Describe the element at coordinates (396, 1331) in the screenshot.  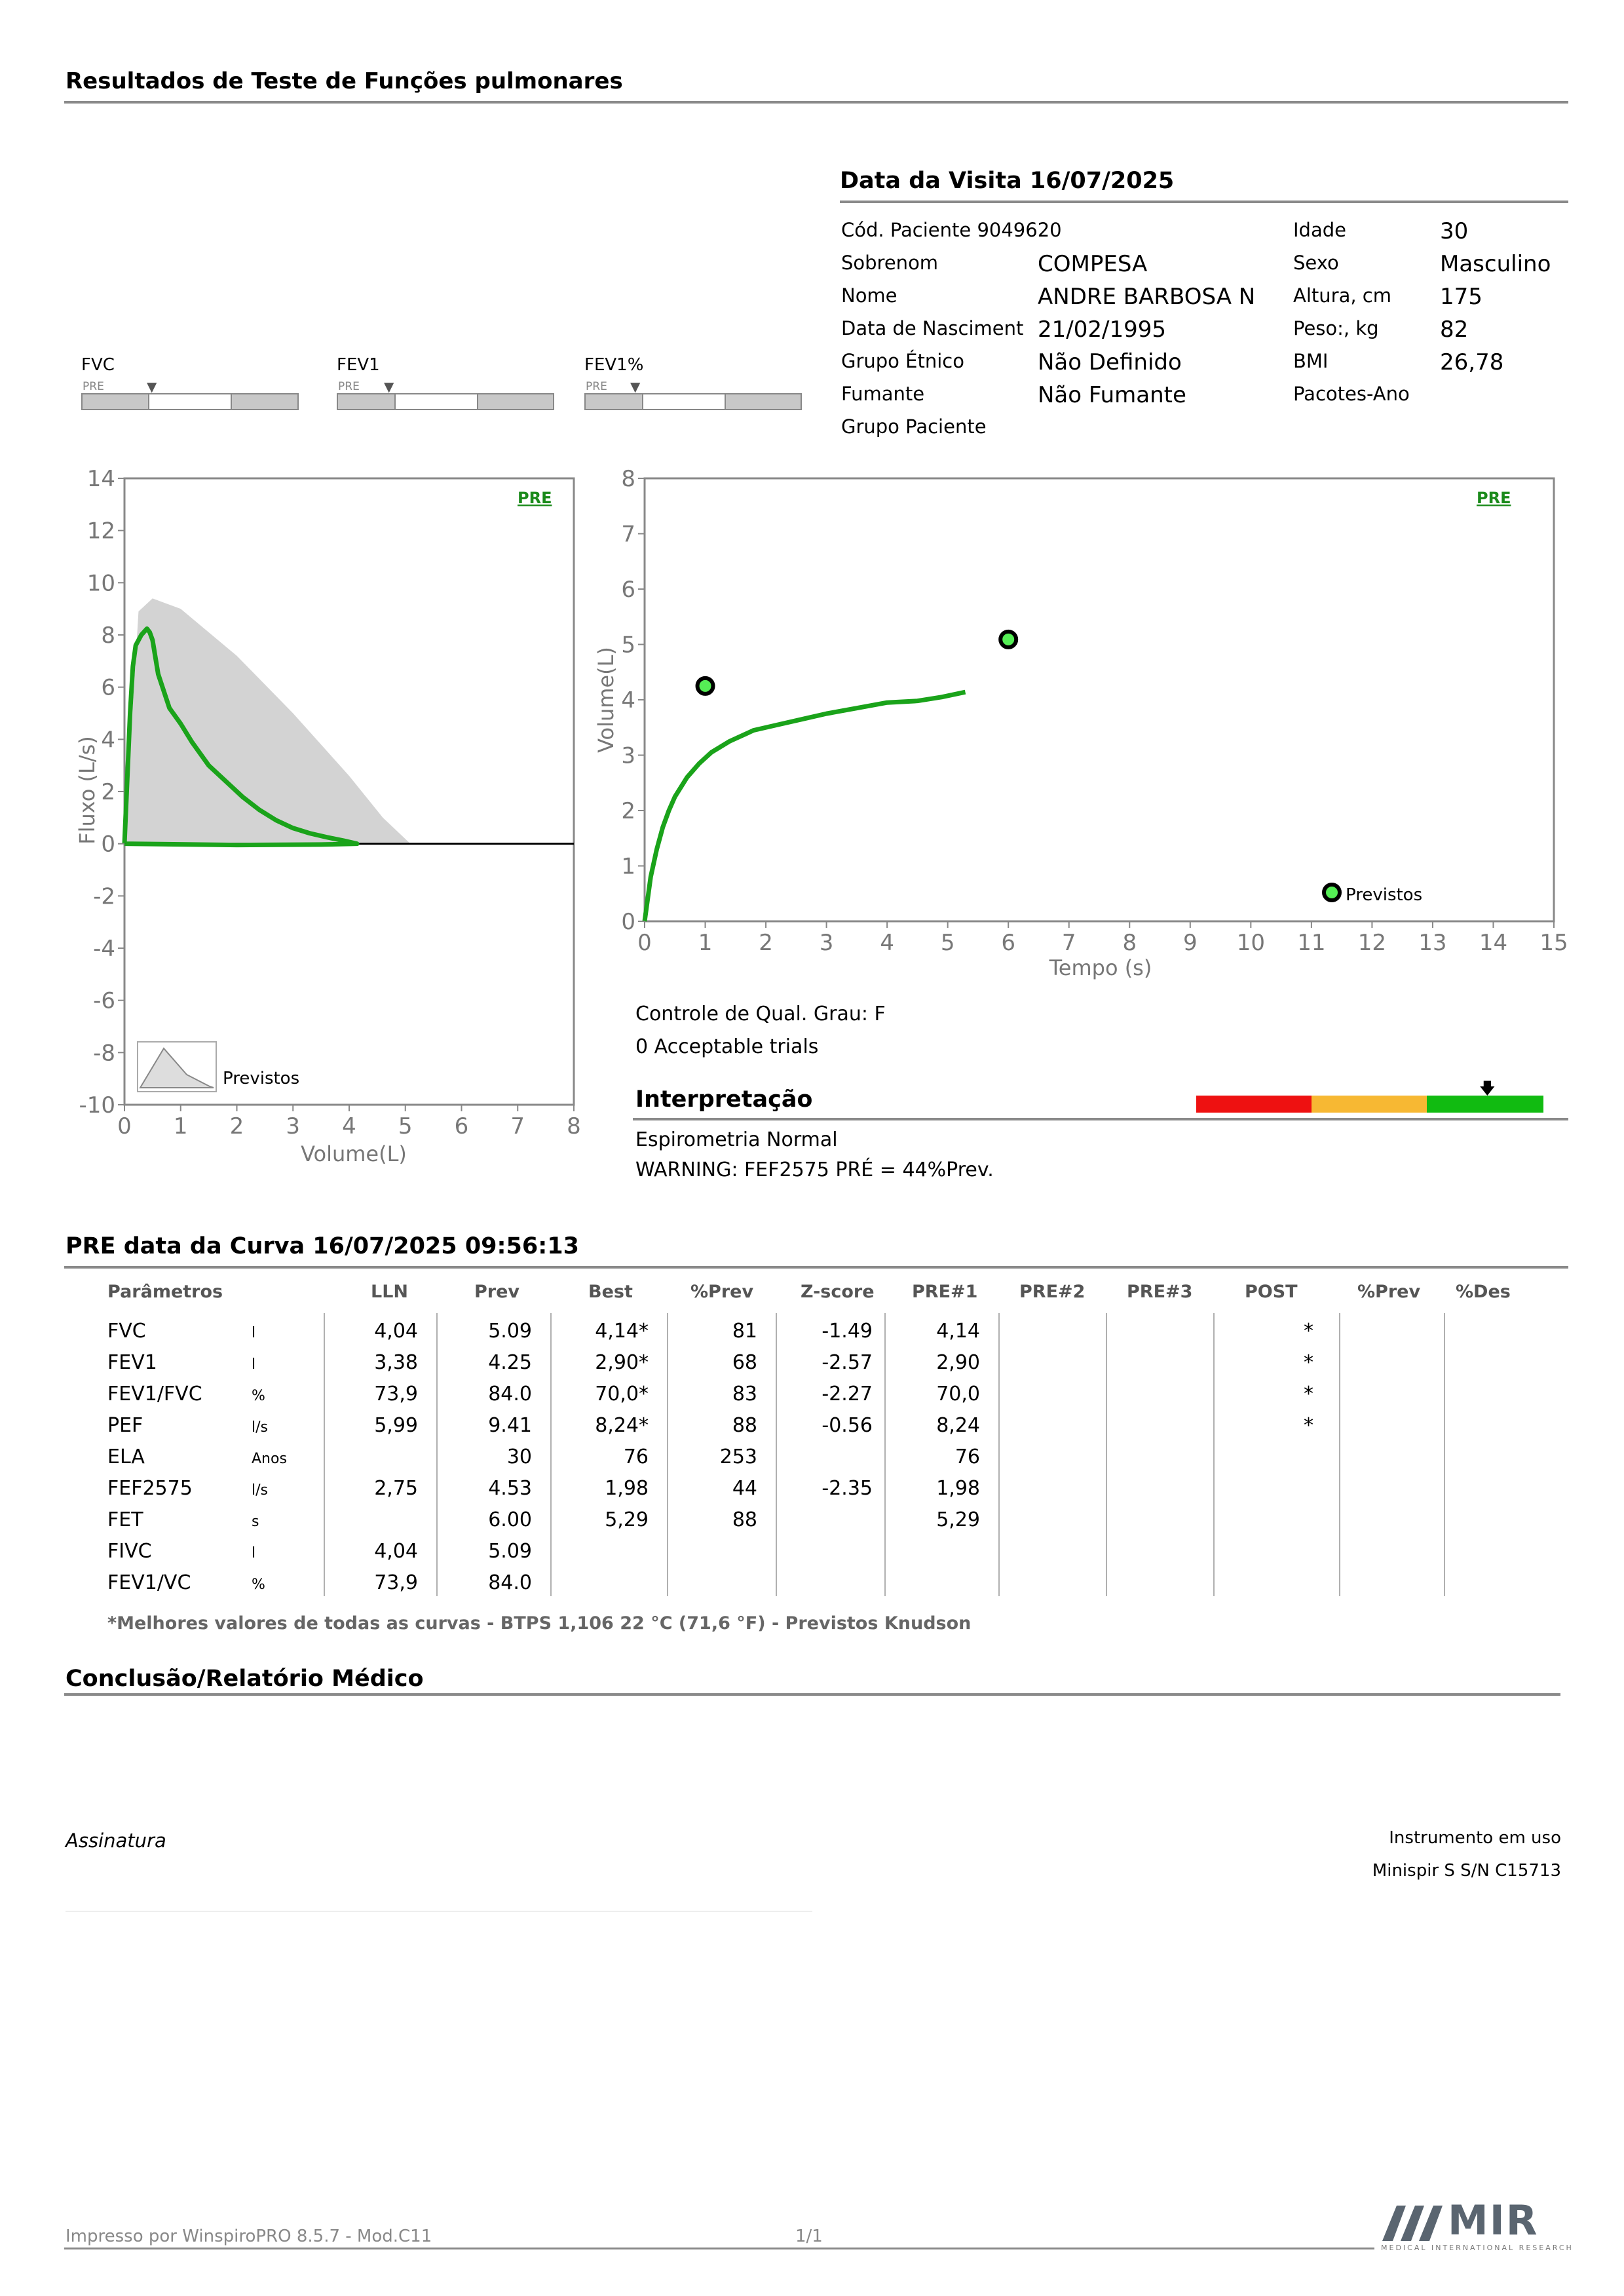
I see `cell-lln: 4,04` at that location.